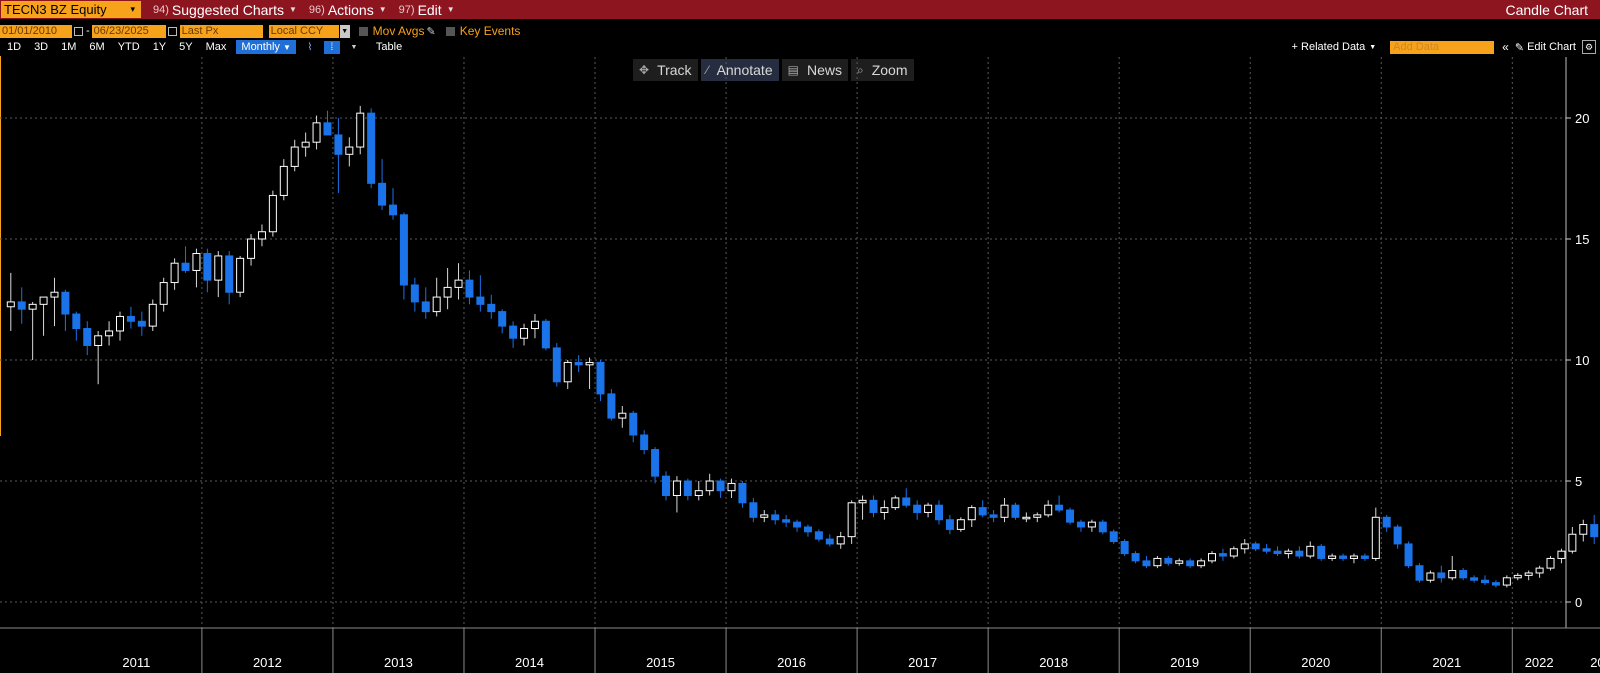 The width and height of the screenshot is (1600, 673). I want to click on period-1m: 1M, so click(69, 47).